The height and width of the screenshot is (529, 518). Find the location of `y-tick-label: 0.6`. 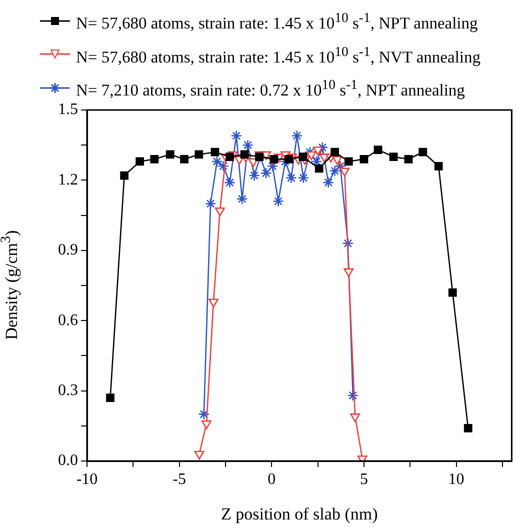

y-tick-label: 0.6 is located at coordinates (68, 320).